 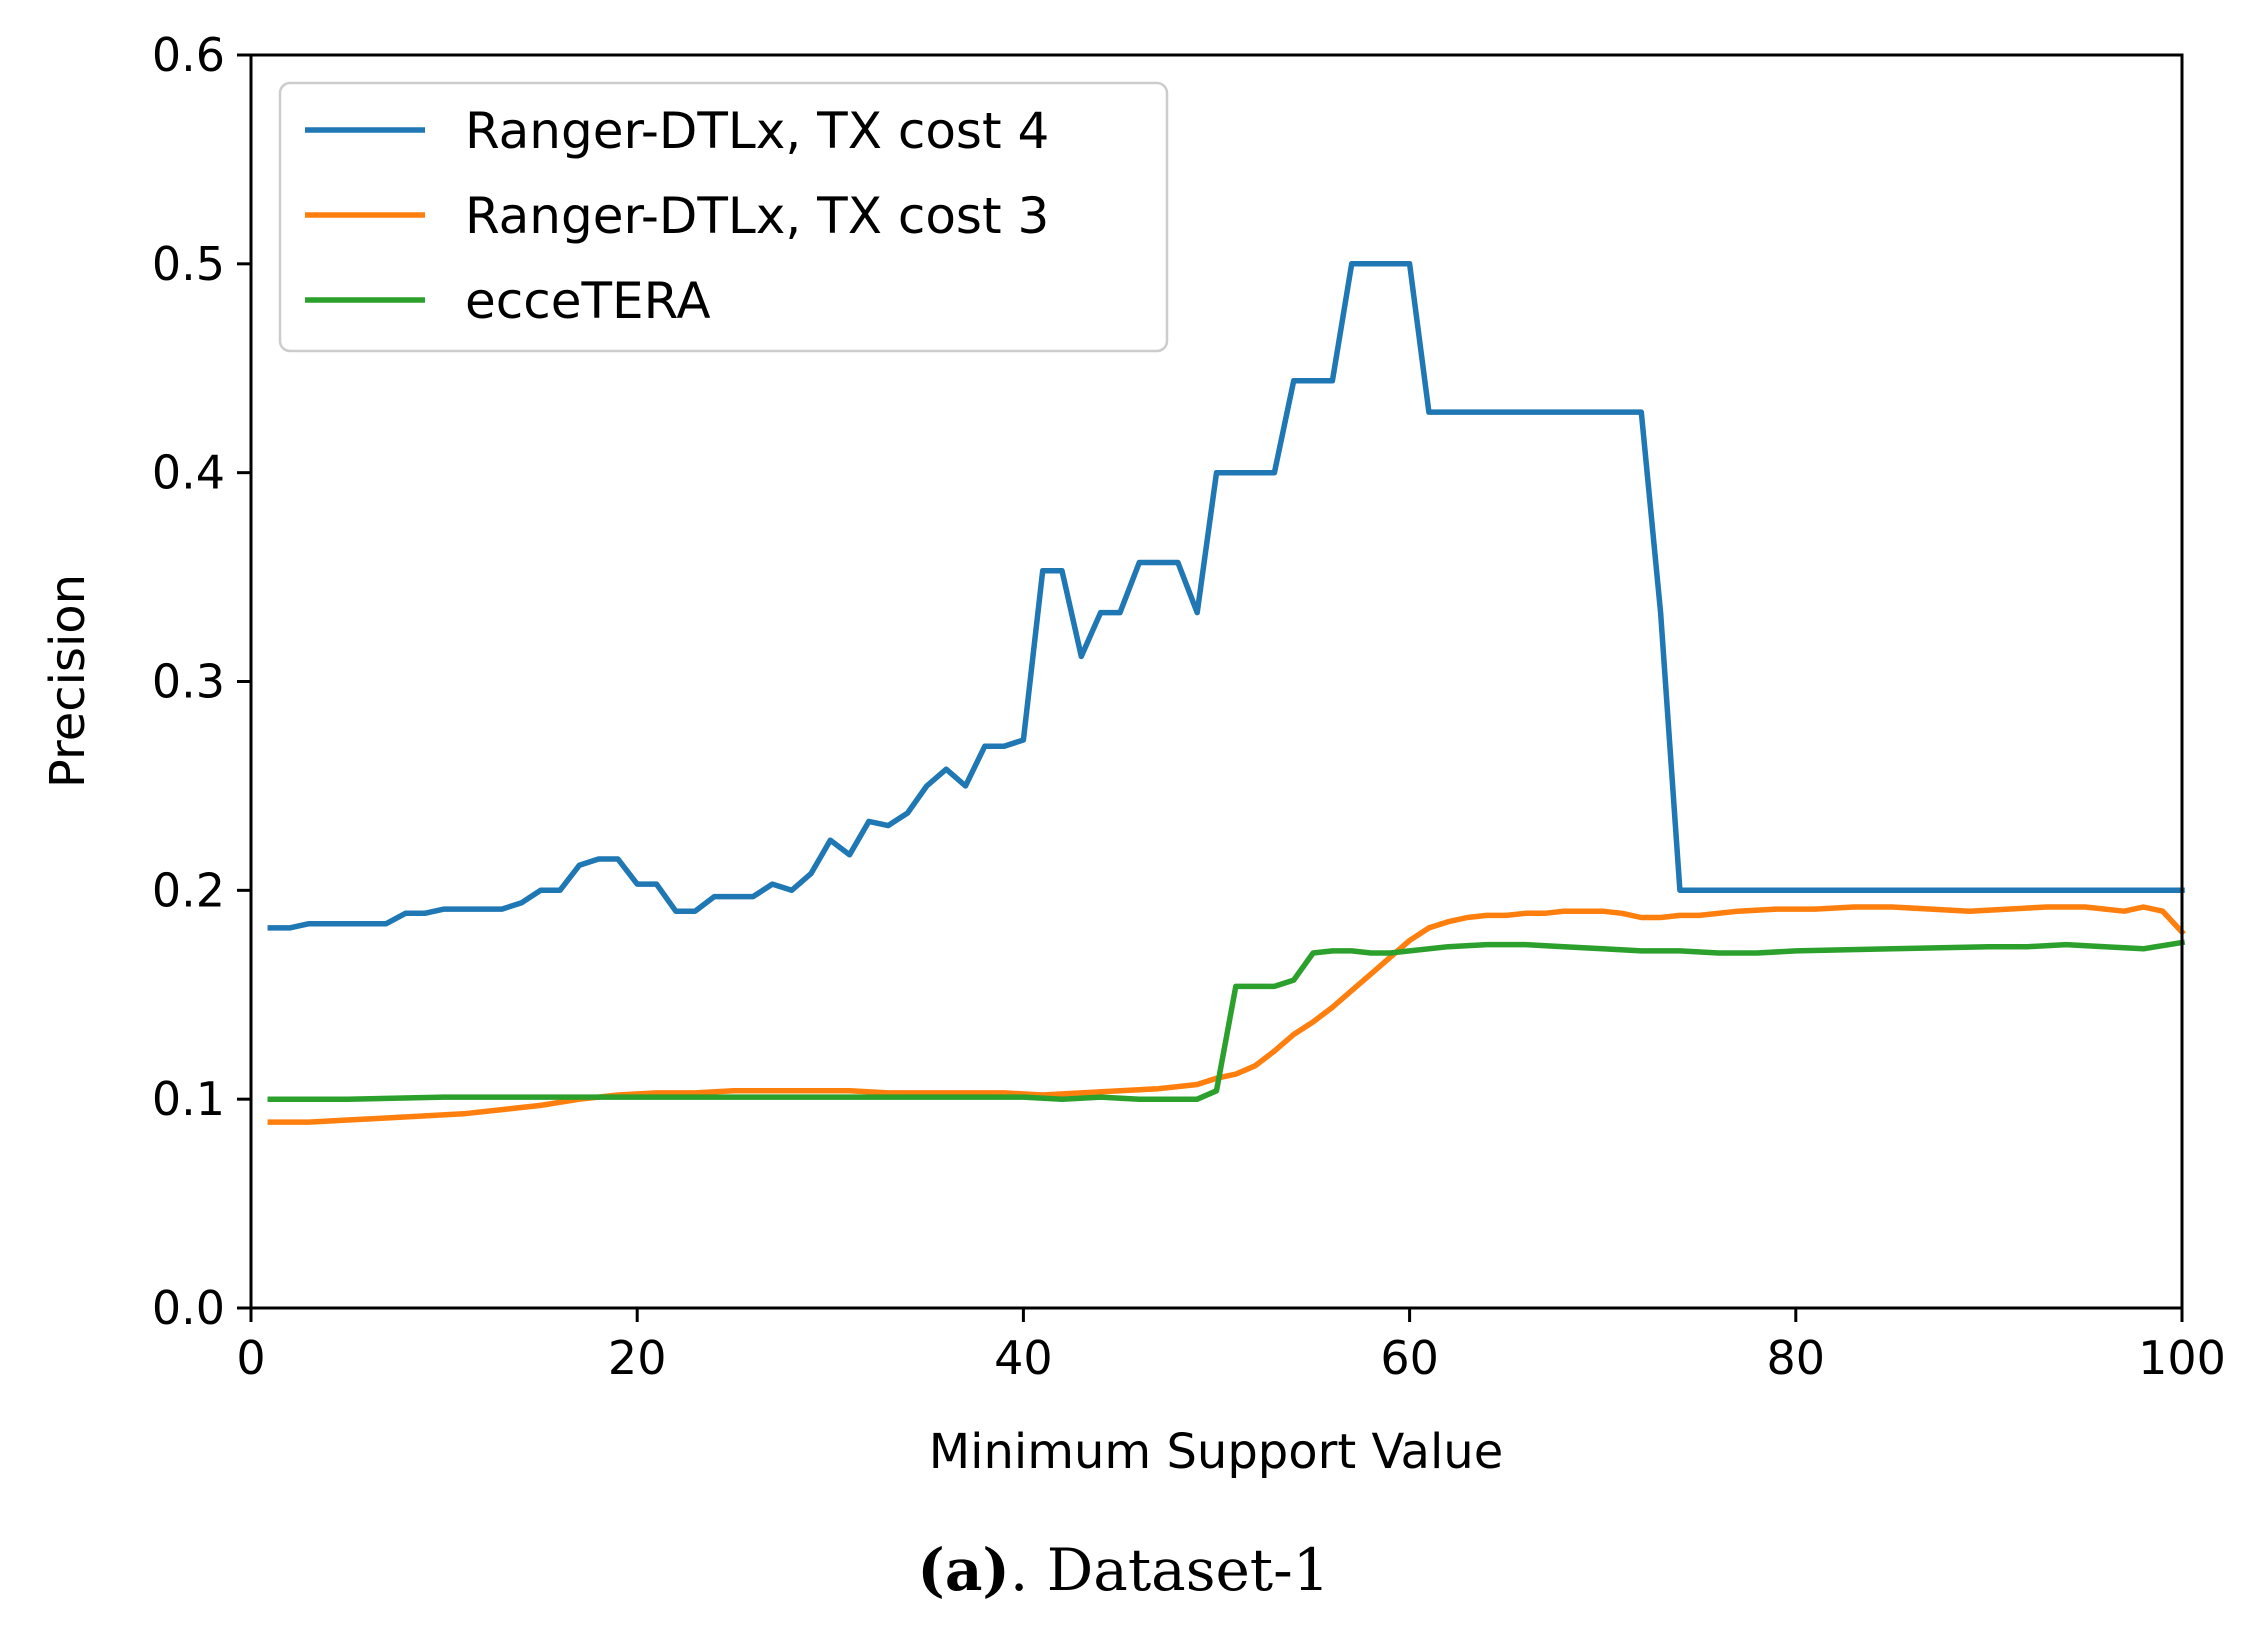 I want to click on y-tick-label: 0.3, so click(x=188, y=682).